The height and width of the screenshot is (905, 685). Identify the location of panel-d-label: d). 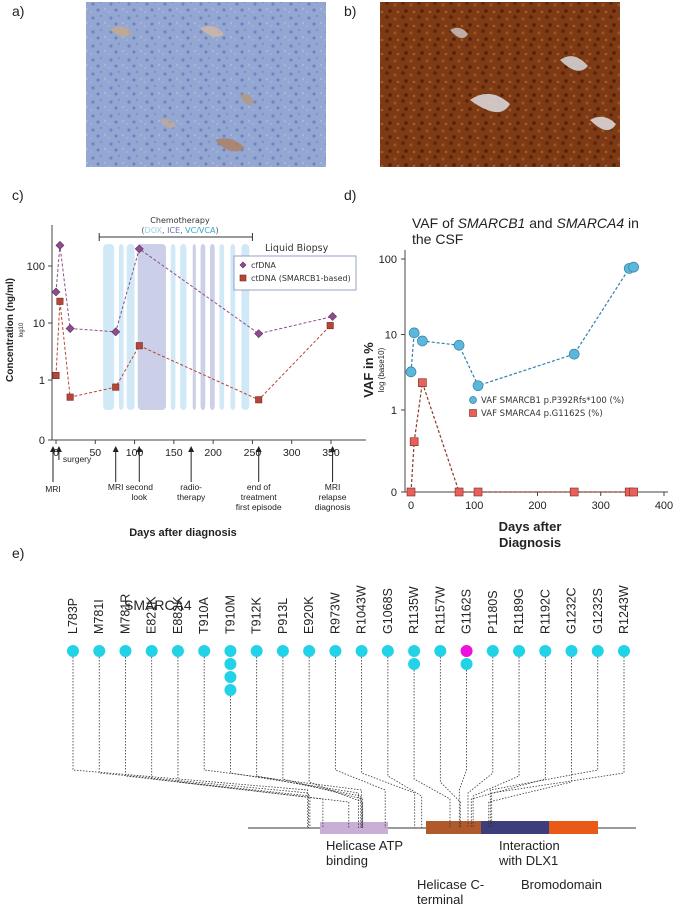
(350, 195).